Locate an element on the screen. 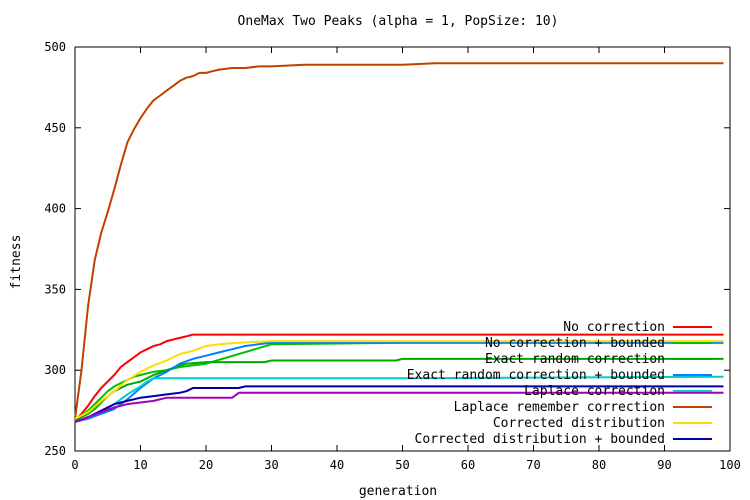 The height and width of the screenshot is (500, 750). x-tick-label: 40 is located at coordinates (337, 465).